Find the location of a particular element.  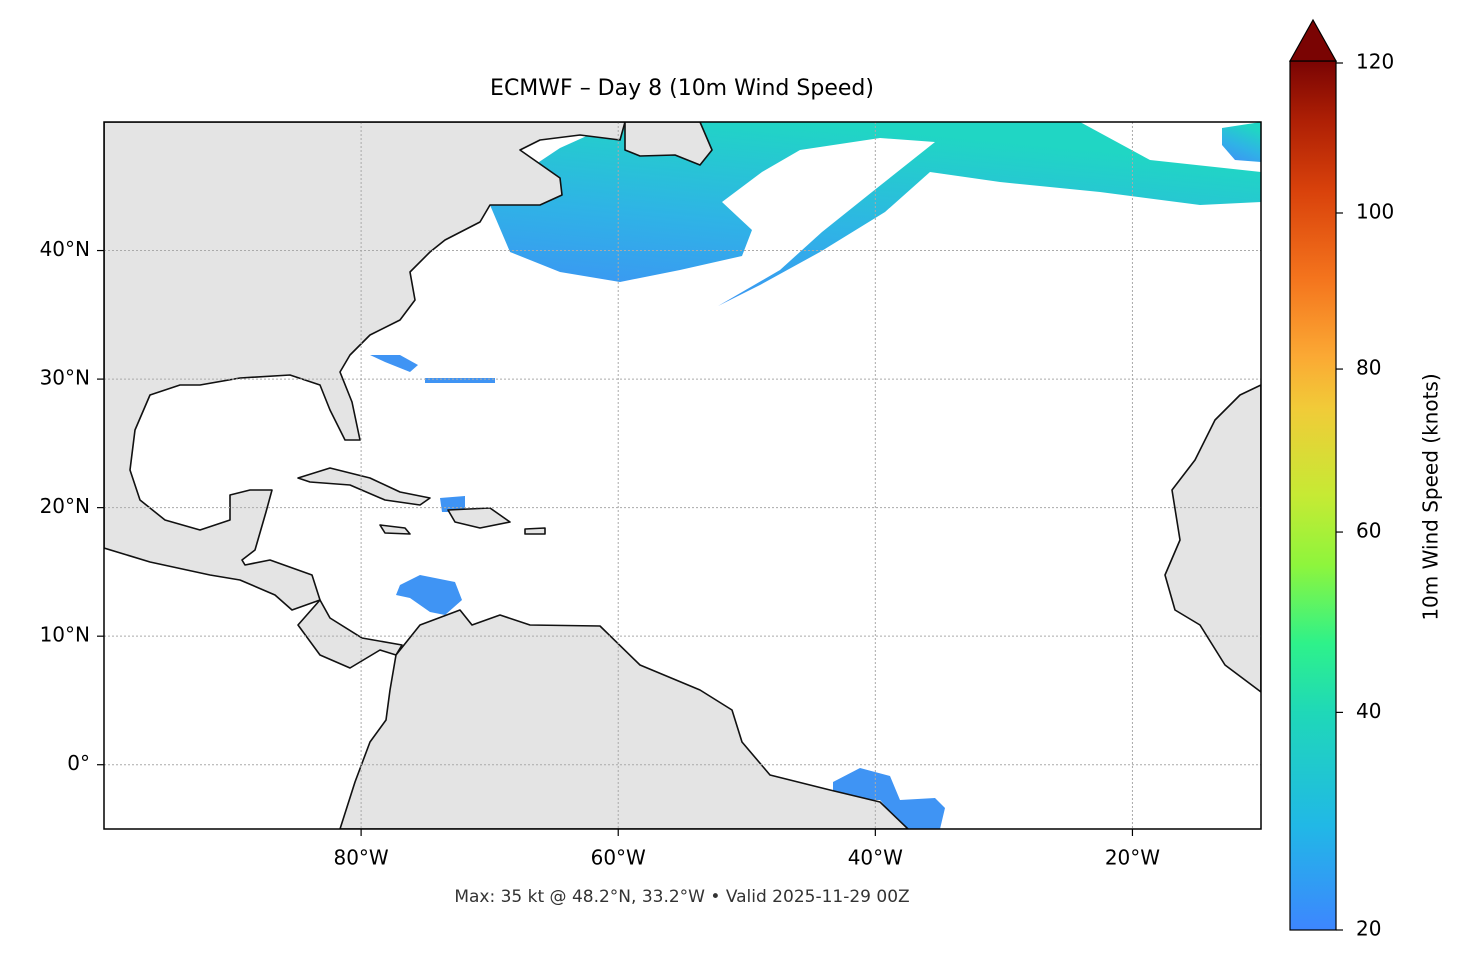

y-tick-label: 40°N is located at coordinates (65, 249).